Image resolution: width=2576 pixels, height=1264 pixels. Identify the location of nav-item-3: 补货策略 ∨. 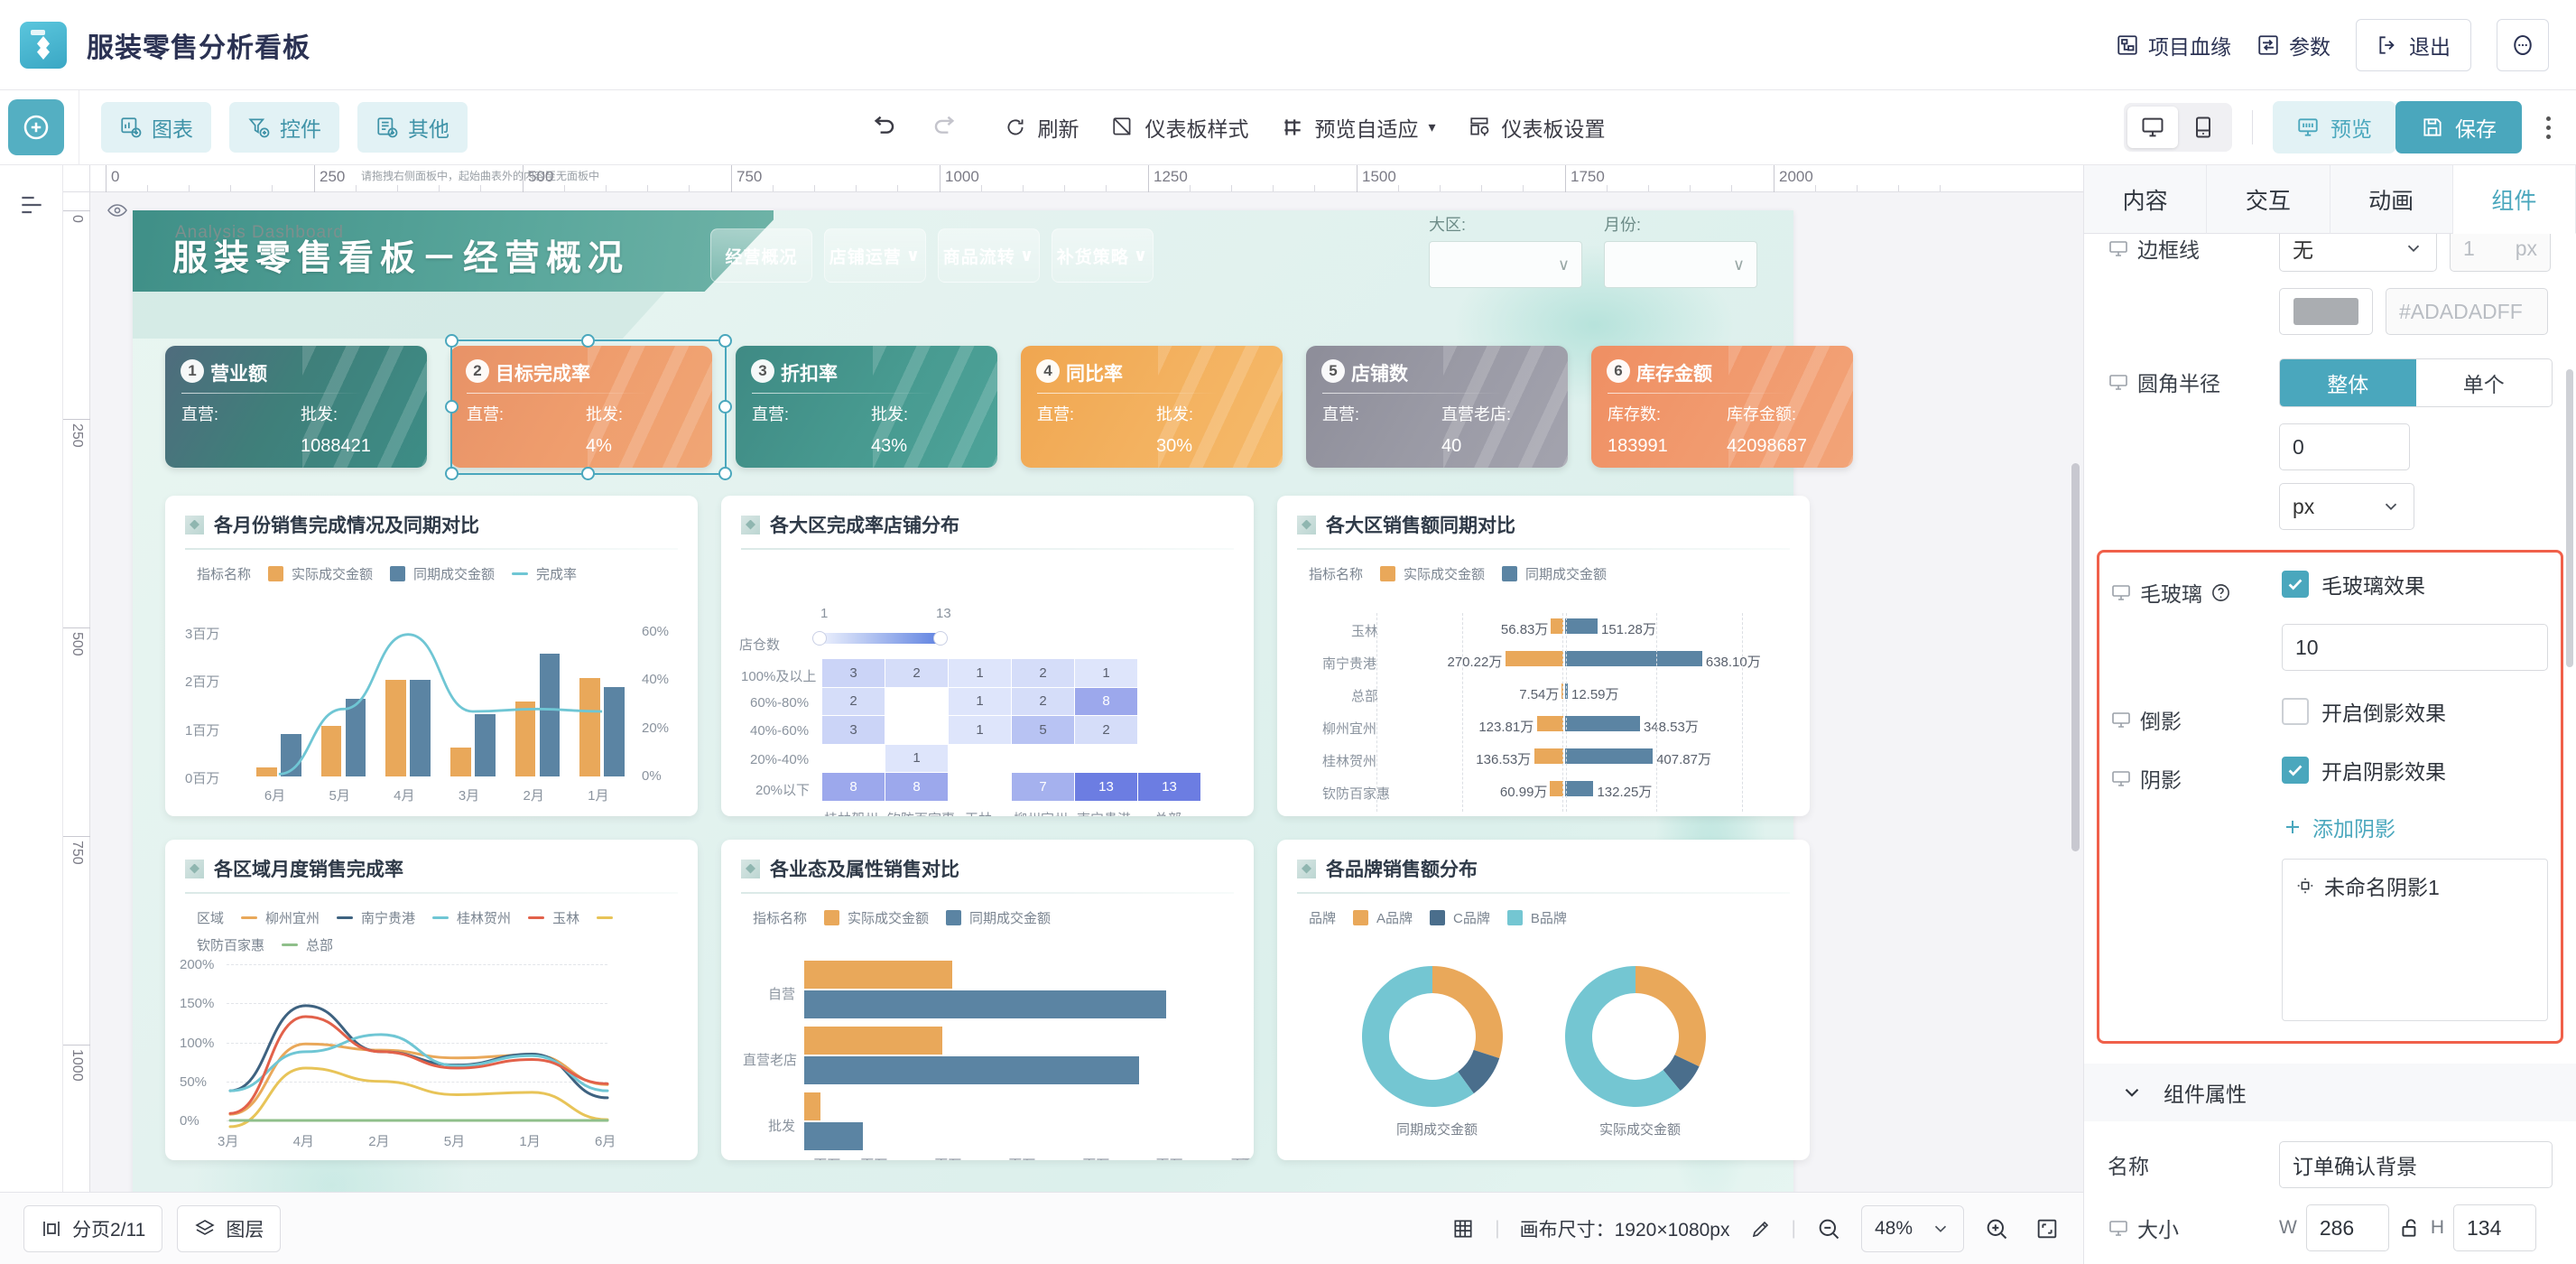
(1103, 255).